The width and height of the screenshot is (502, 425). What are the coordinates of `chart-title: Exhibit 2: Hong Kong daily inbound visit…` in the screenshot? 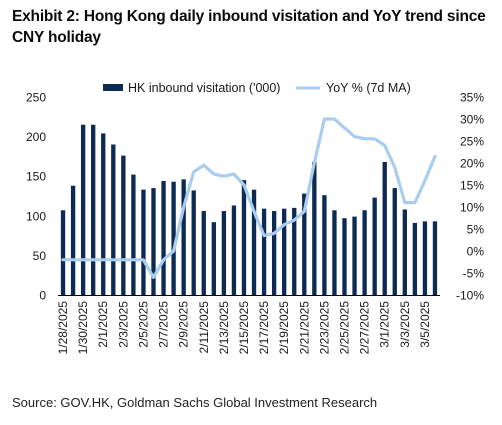 It's located at (249, 27).